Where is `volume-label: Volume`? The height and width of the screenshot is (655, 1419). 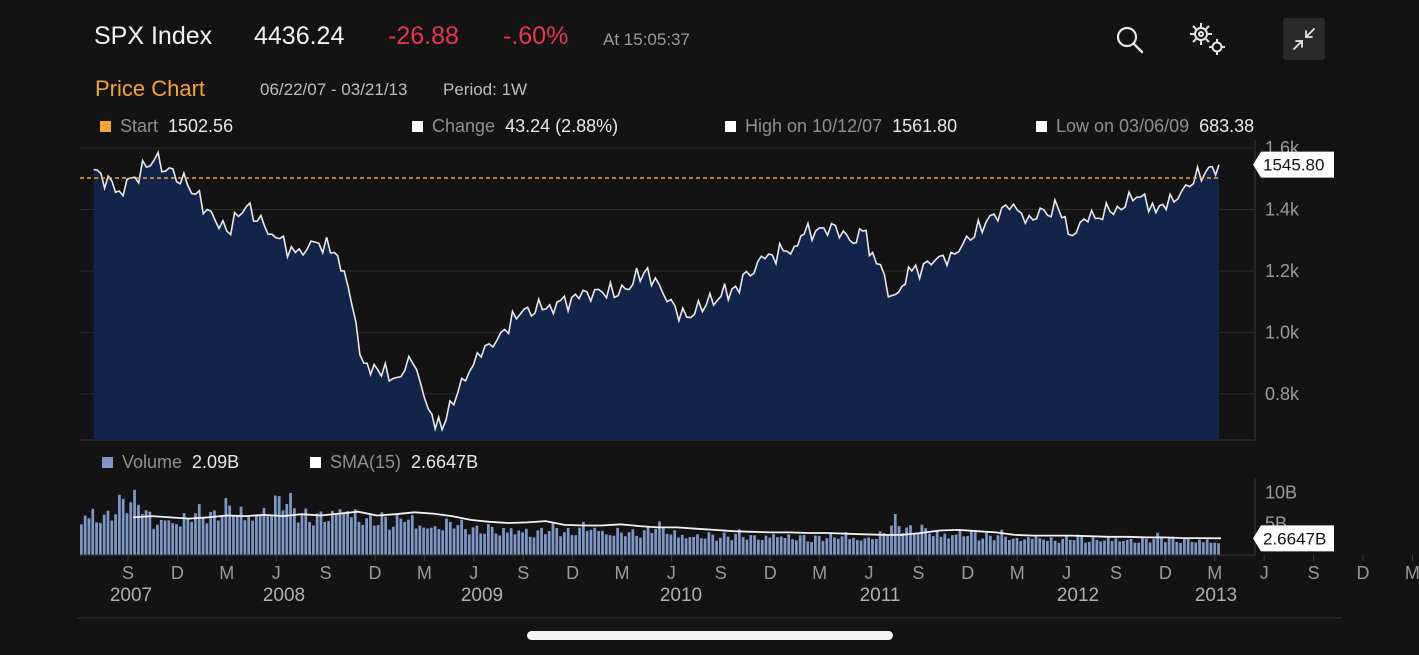
volume-label: Volume is located at coordinates (152, 462).